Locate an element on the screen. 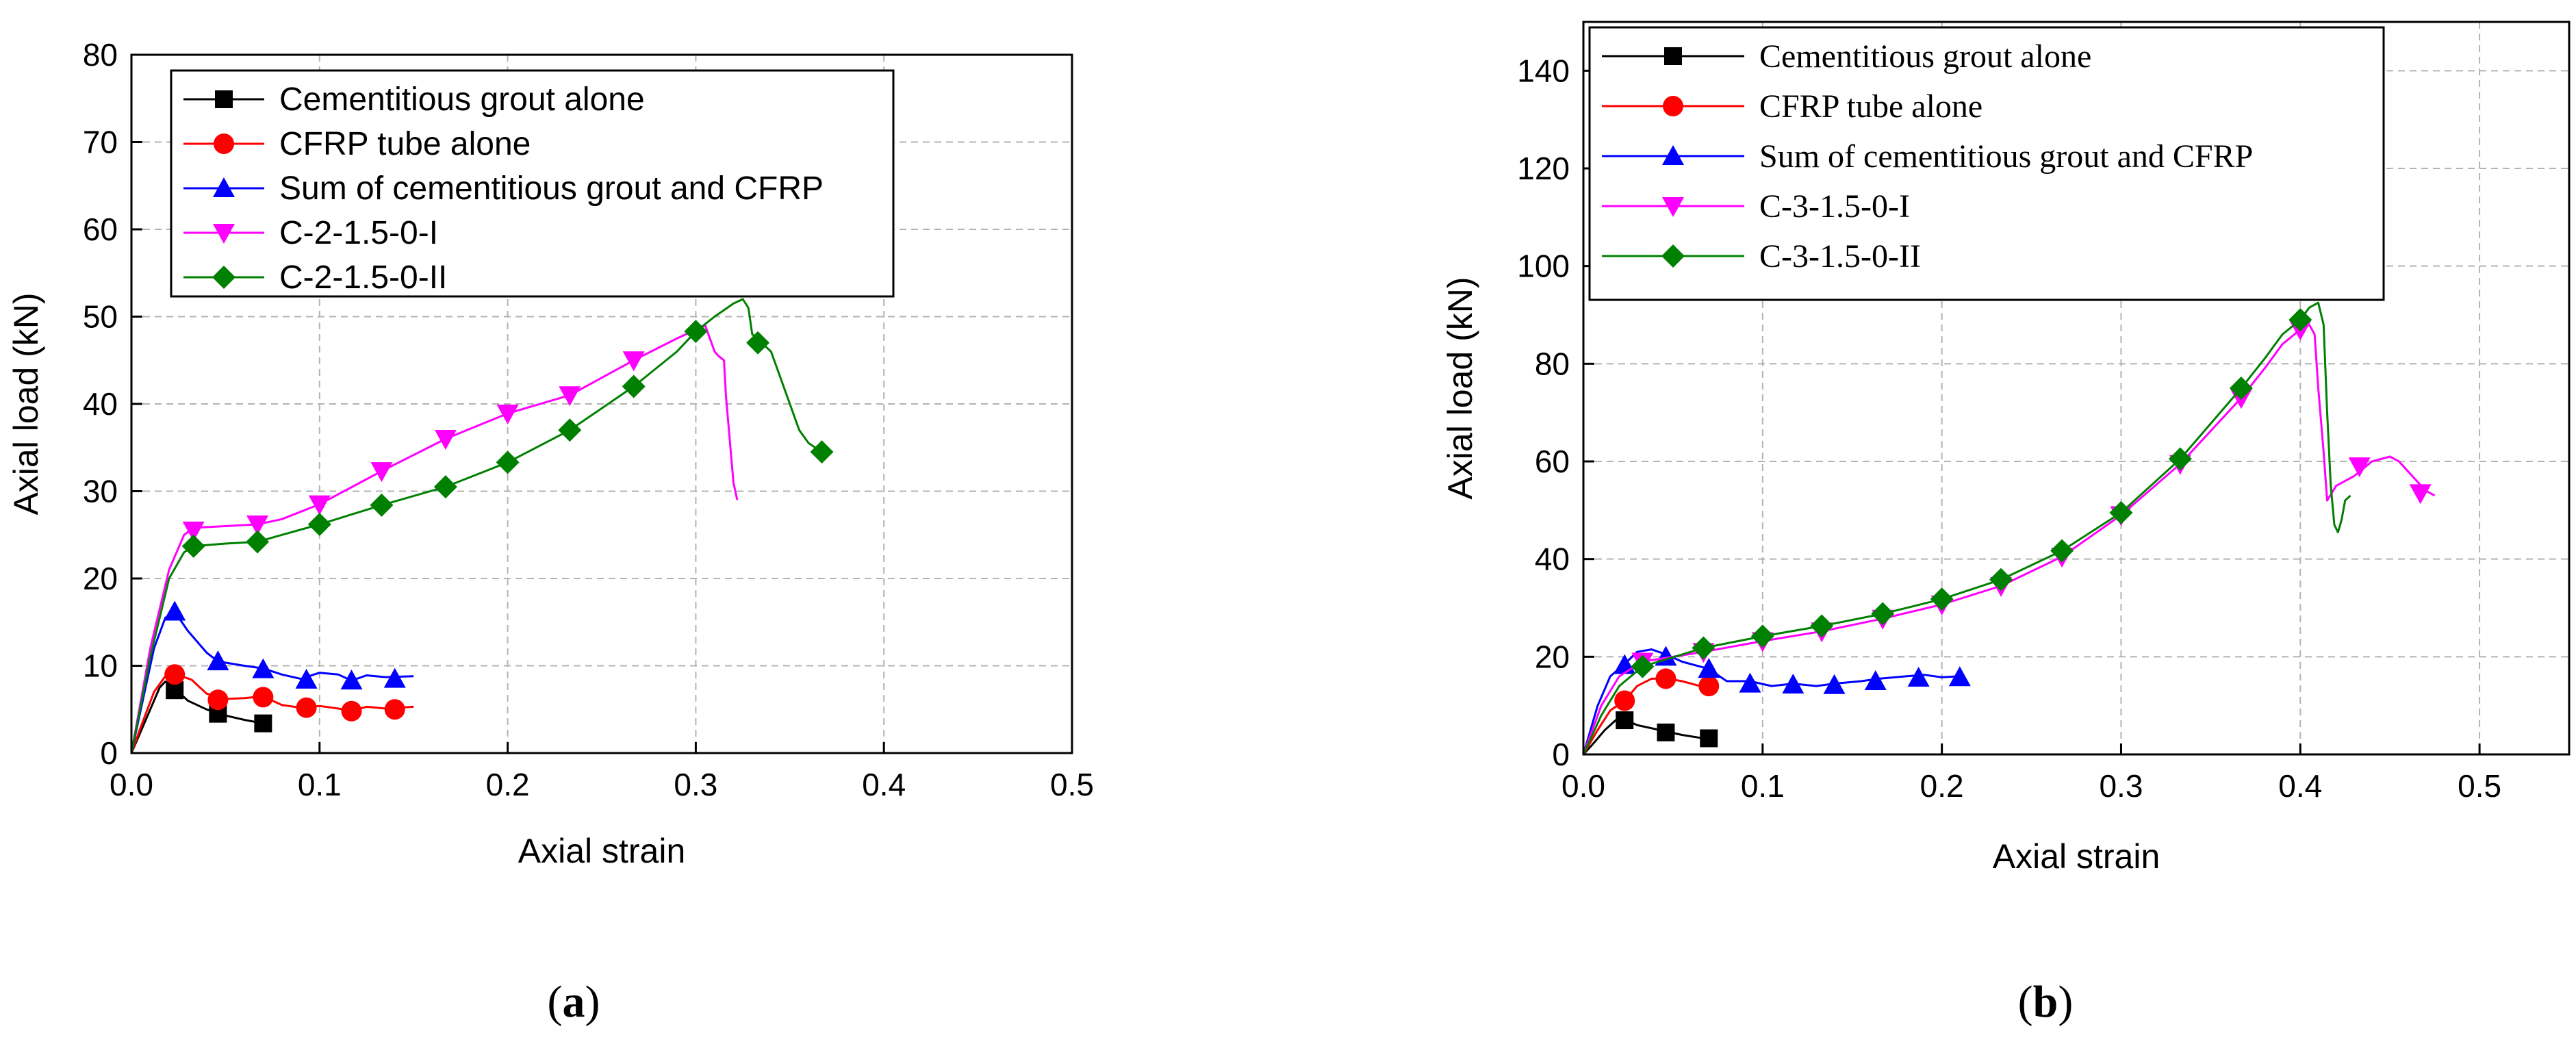 This screenshot has width=2576, height=1044. legend-label: C-2-1.5-0-II is located at coordinates (363, 277).